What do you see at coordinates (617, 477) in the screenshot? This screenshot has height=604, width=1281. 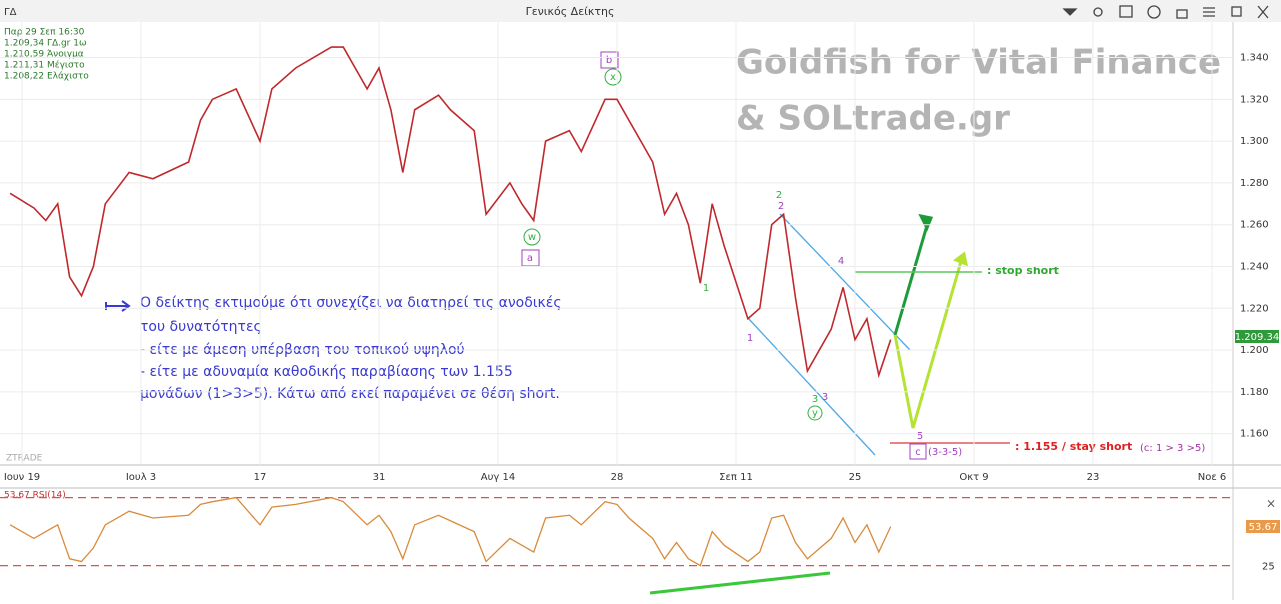 I see `x-tick-label: 28` at bounding box center [617, 477].